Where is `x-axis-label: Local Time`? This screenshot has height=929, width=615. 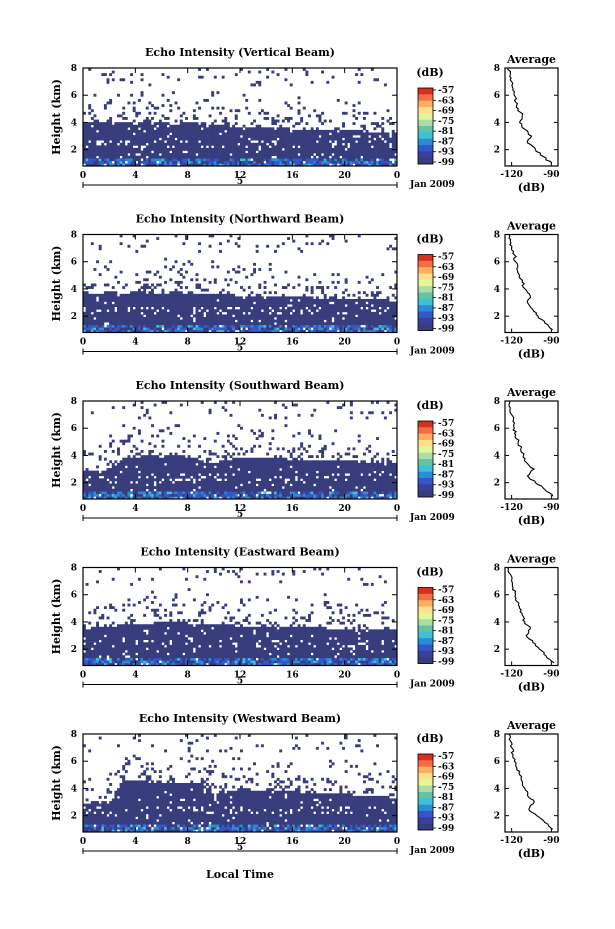 x-axis-label: Local Time is located at coordinates (240, 874).